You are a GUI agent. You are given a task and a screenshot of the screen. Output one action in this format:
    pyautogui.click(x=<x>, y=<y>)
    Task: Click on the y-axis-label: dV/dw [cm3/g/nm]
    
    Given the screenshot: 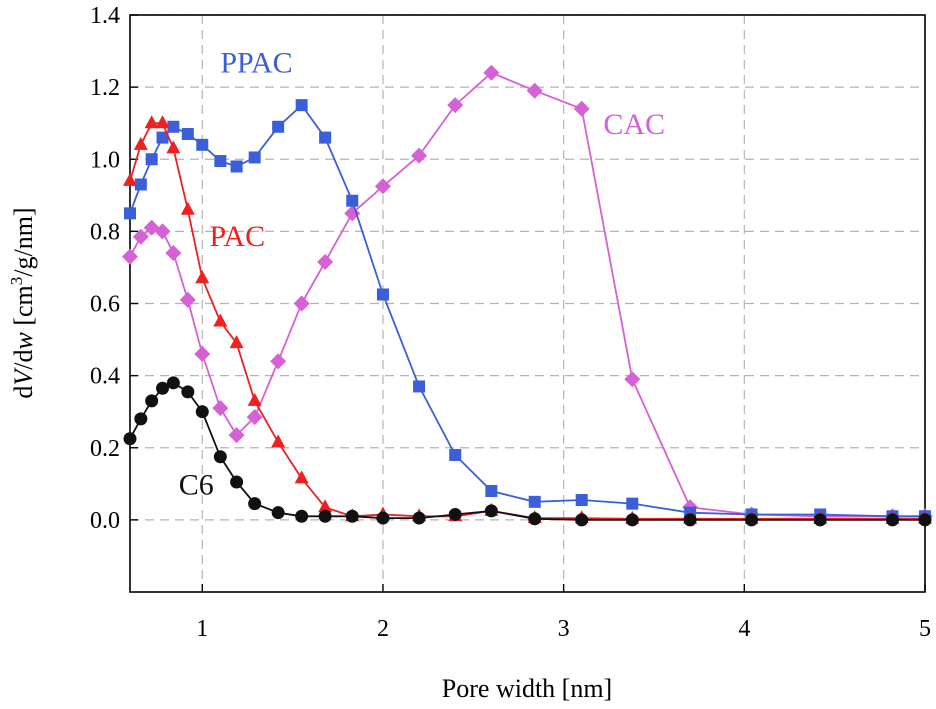 What is the action you would take?
    pyautogui.click(x=22, y=302)
    